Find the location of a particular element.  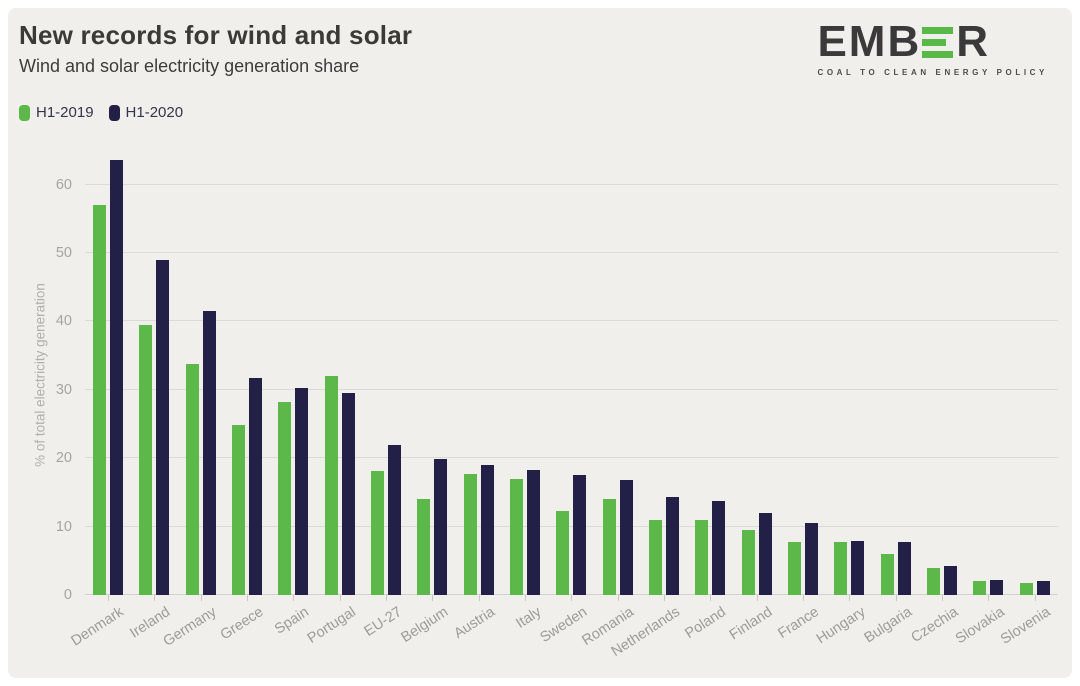

bar-h1-2019-austria is located at coordinates (470, 534).